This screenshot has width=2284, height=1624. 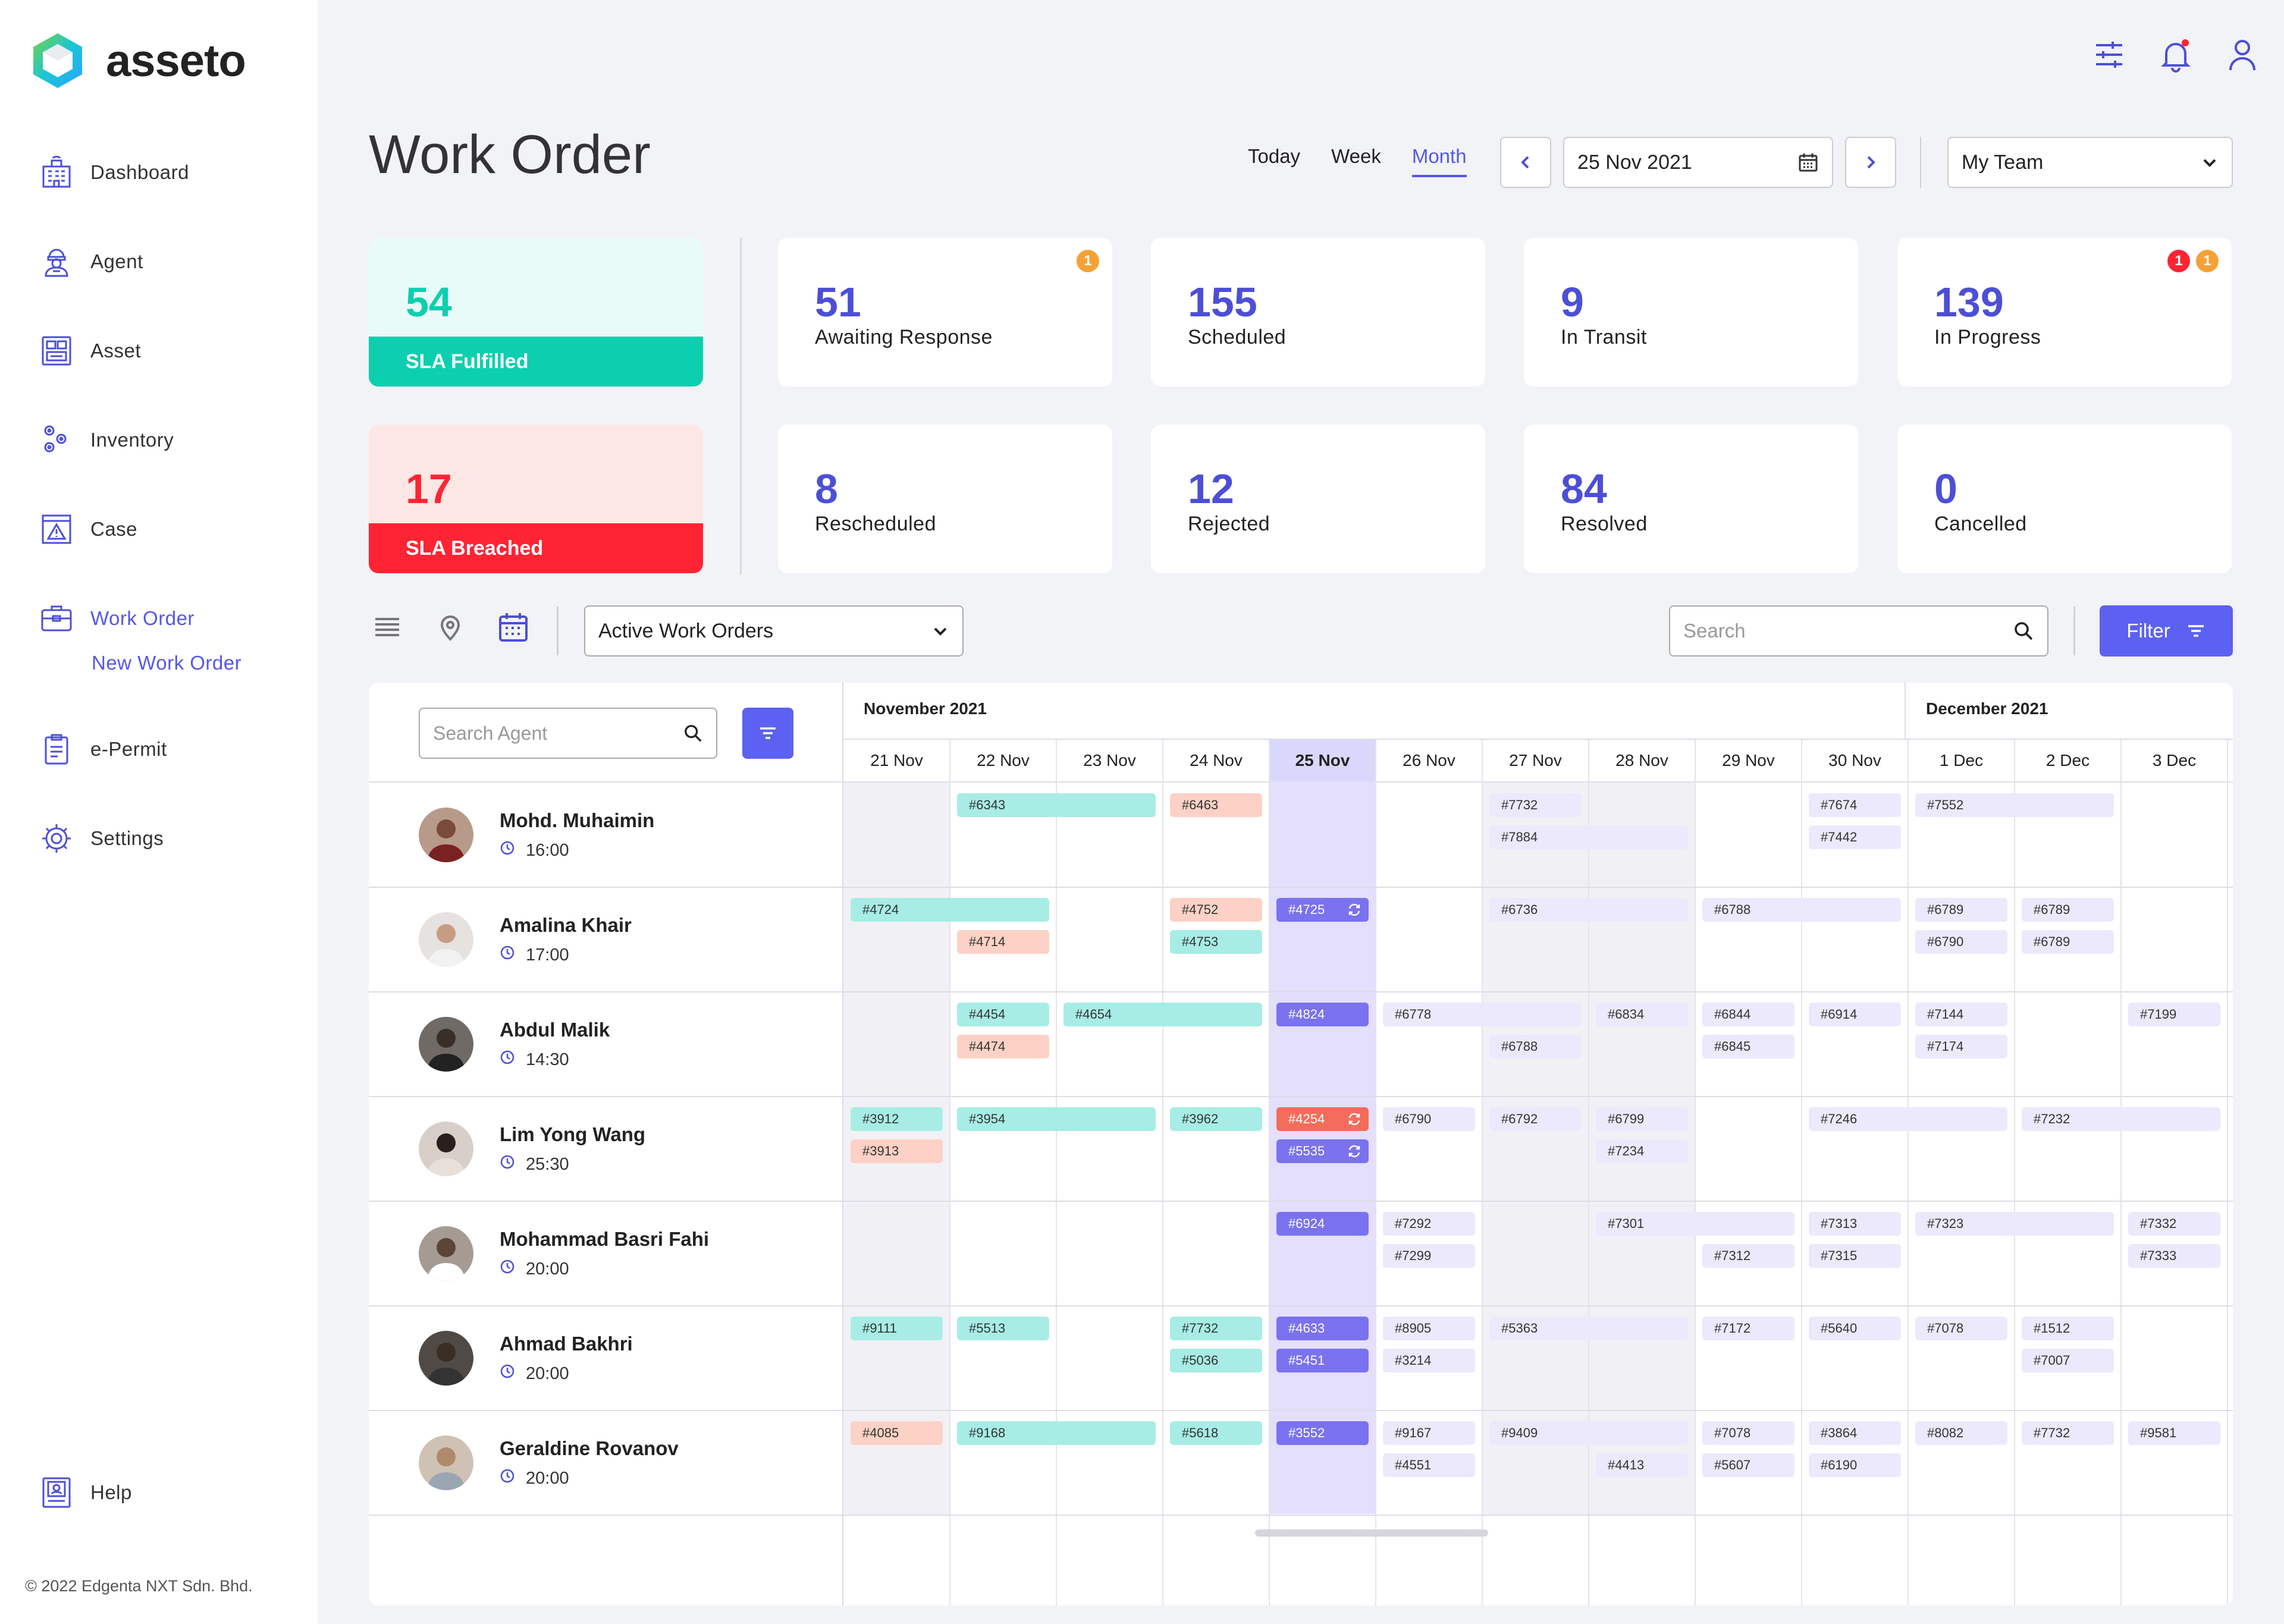 What do you see at coordinates (1429, 1465) in the screenshot?
I see `work-order-chip: #4551` at bounding box center [1429, 1465].